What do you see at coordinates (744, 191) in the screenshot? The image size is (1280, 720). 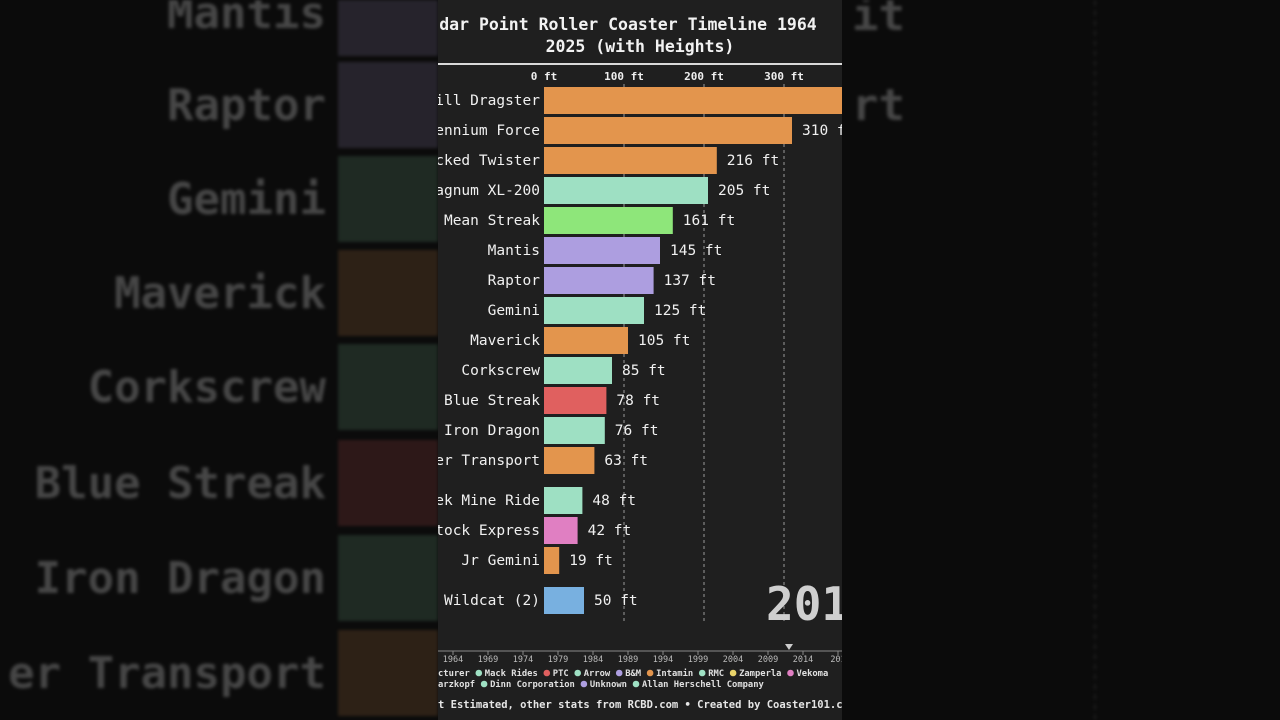 I see `value-label: 205 ft` at bounding box center [744, 191].